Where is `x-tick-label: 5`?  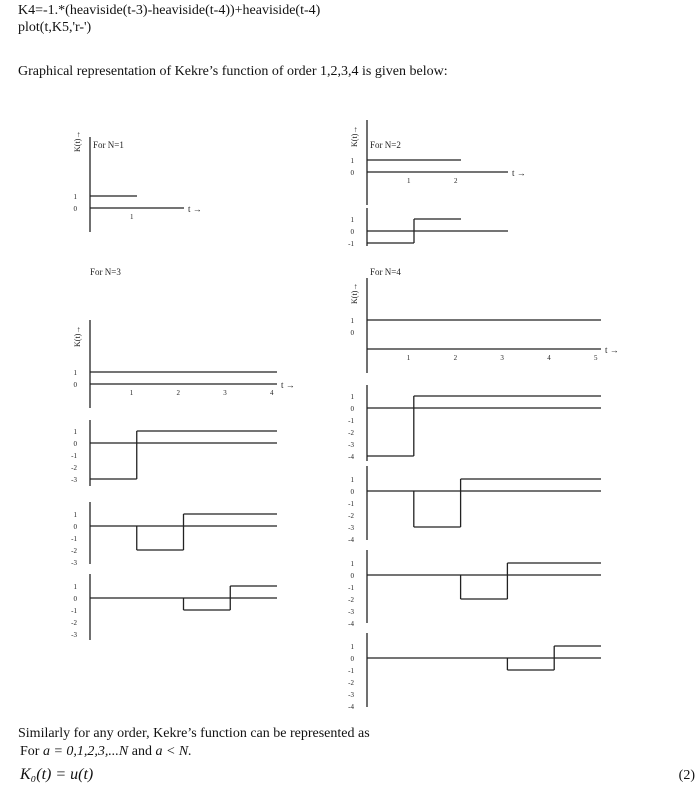
x-tick-label: 5 is located at coordinates (596, 358).